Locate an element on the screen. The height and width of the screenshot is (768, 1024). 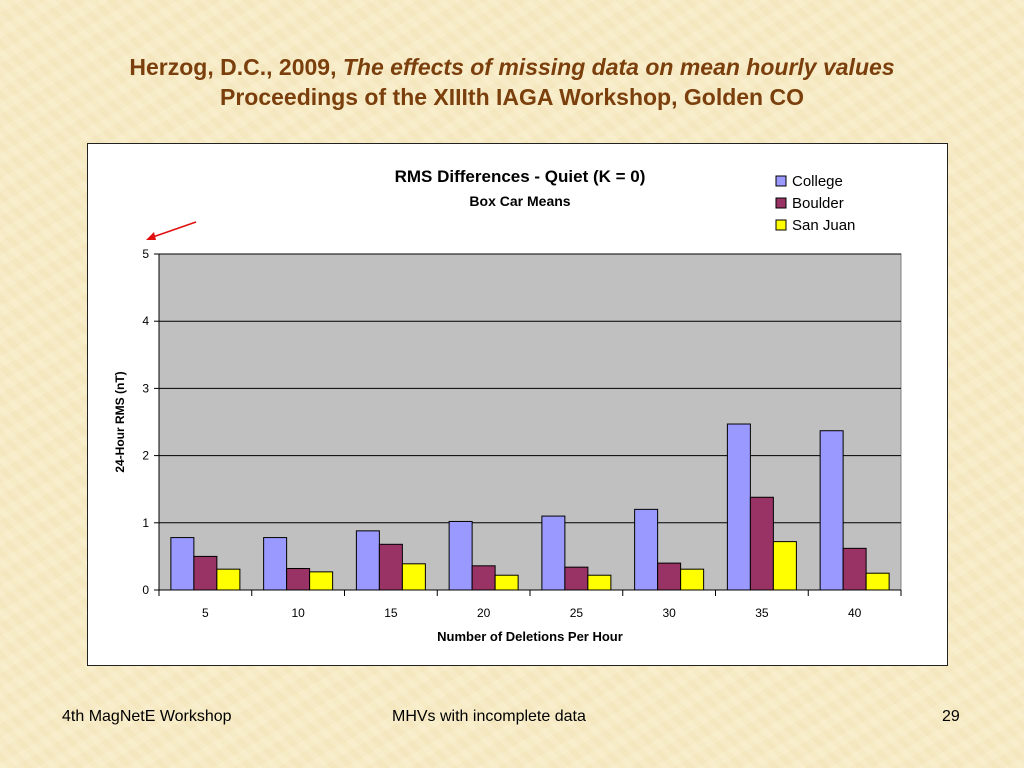
legend-swatch-boulder is located at coordinates (781, 203).